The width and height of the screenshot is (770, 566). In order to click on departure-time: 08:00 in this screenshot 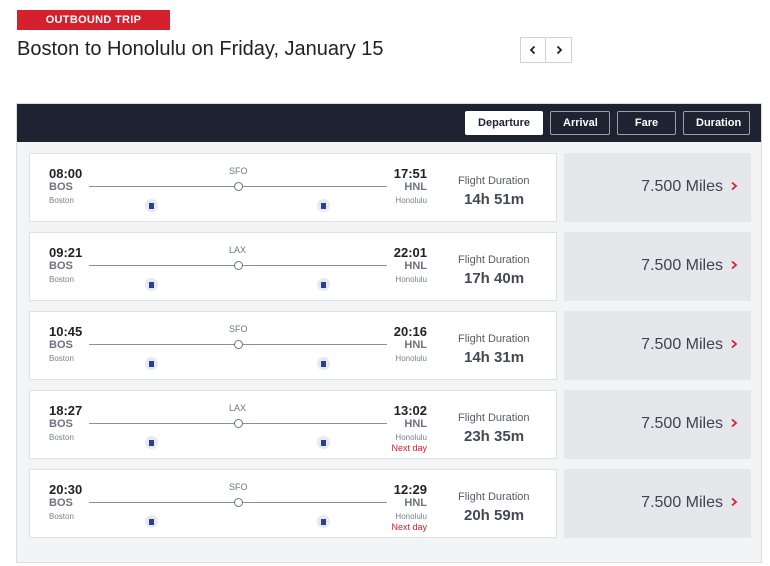, I will do `click(66, 173)`.